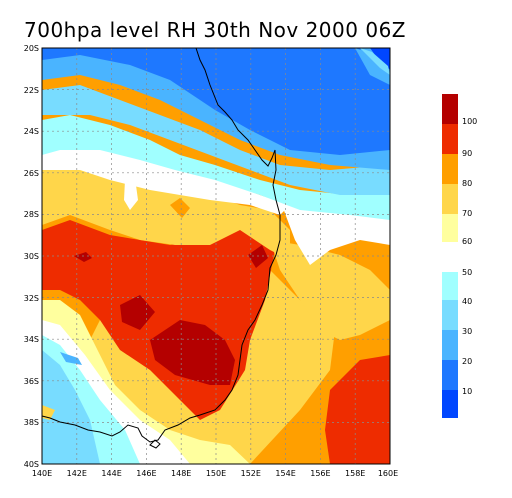 The width and height of the screenshot is (512, 498). What do you see at coordinates (111, 473) in the screenshot?
I see `lon-label: 144E` at bounding box center [111, 473].